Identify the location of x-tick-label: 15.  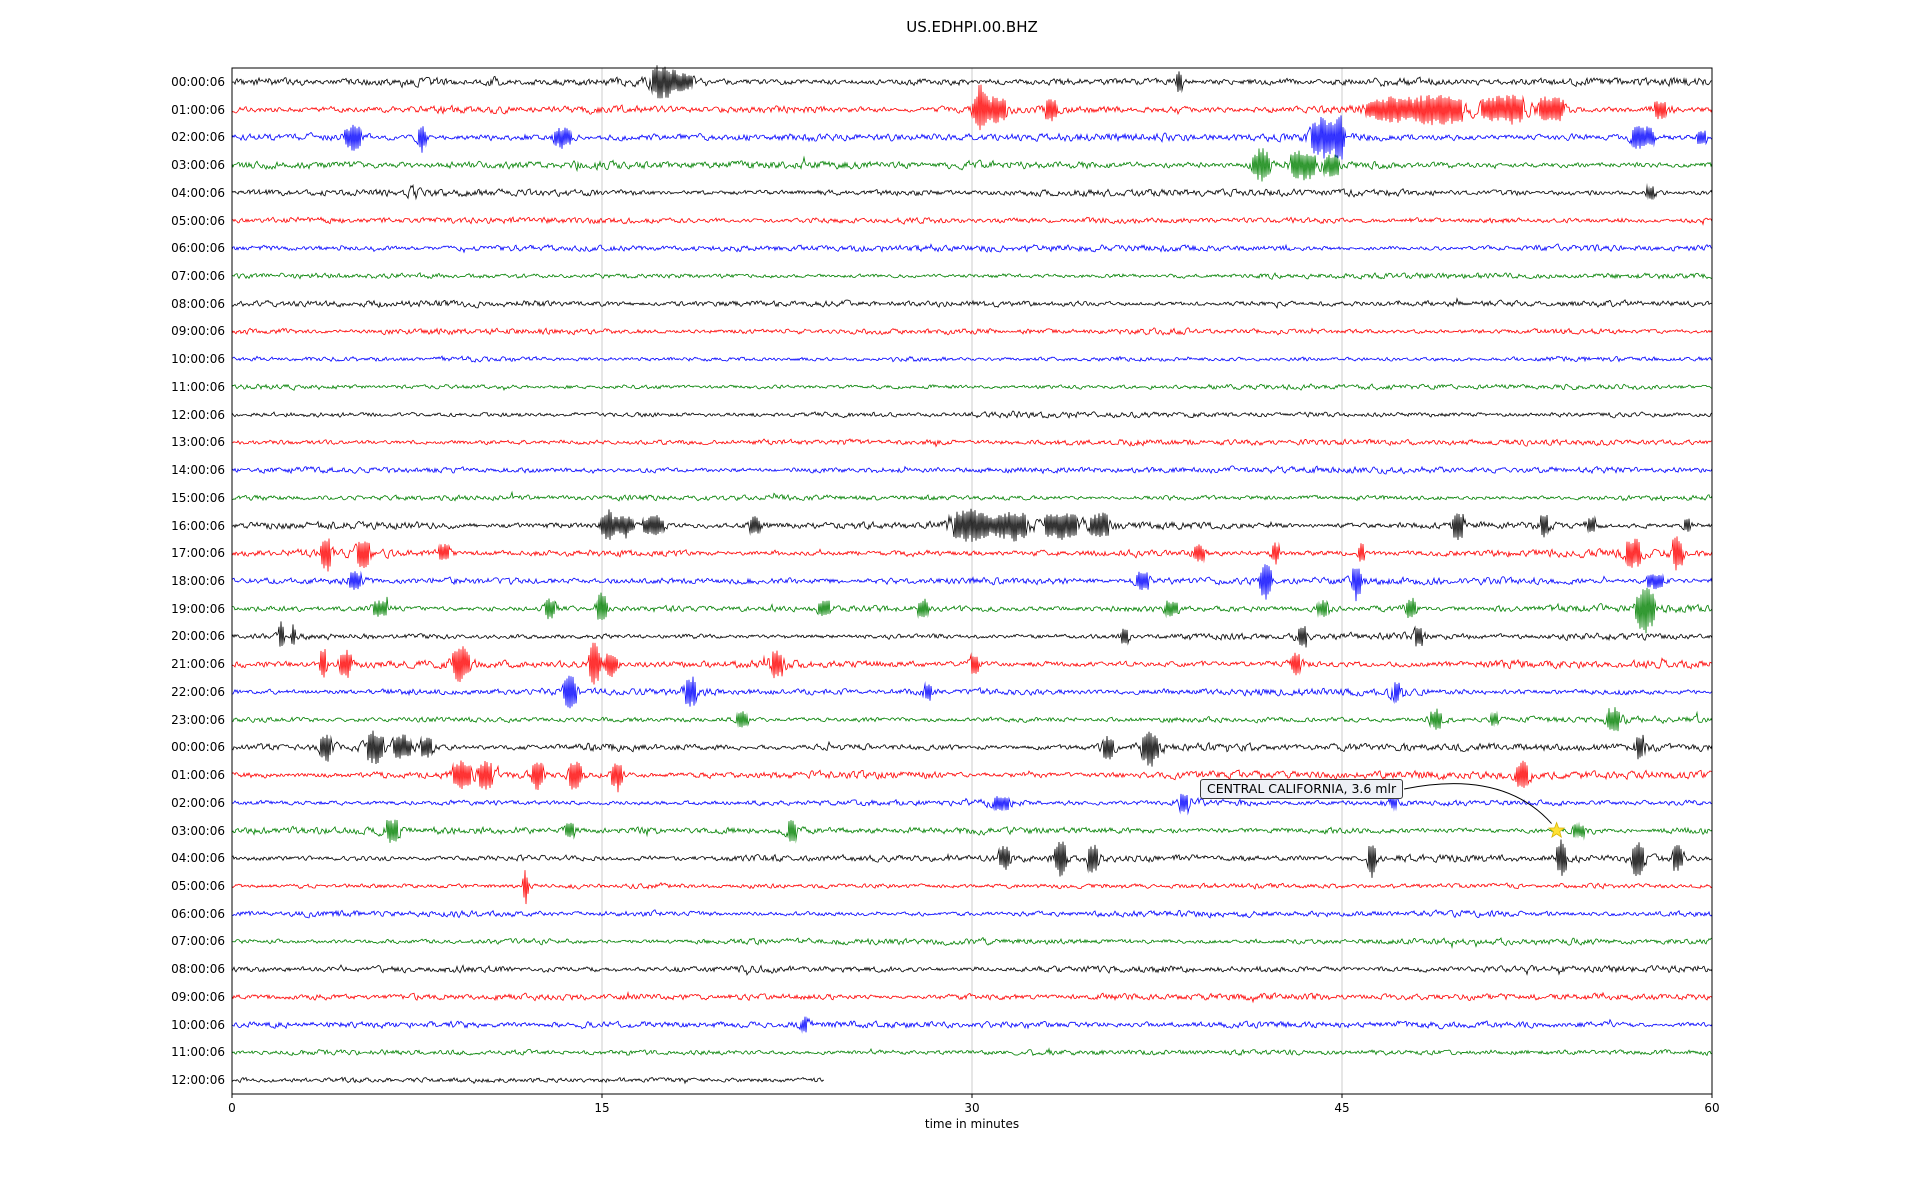
(602, 1108).